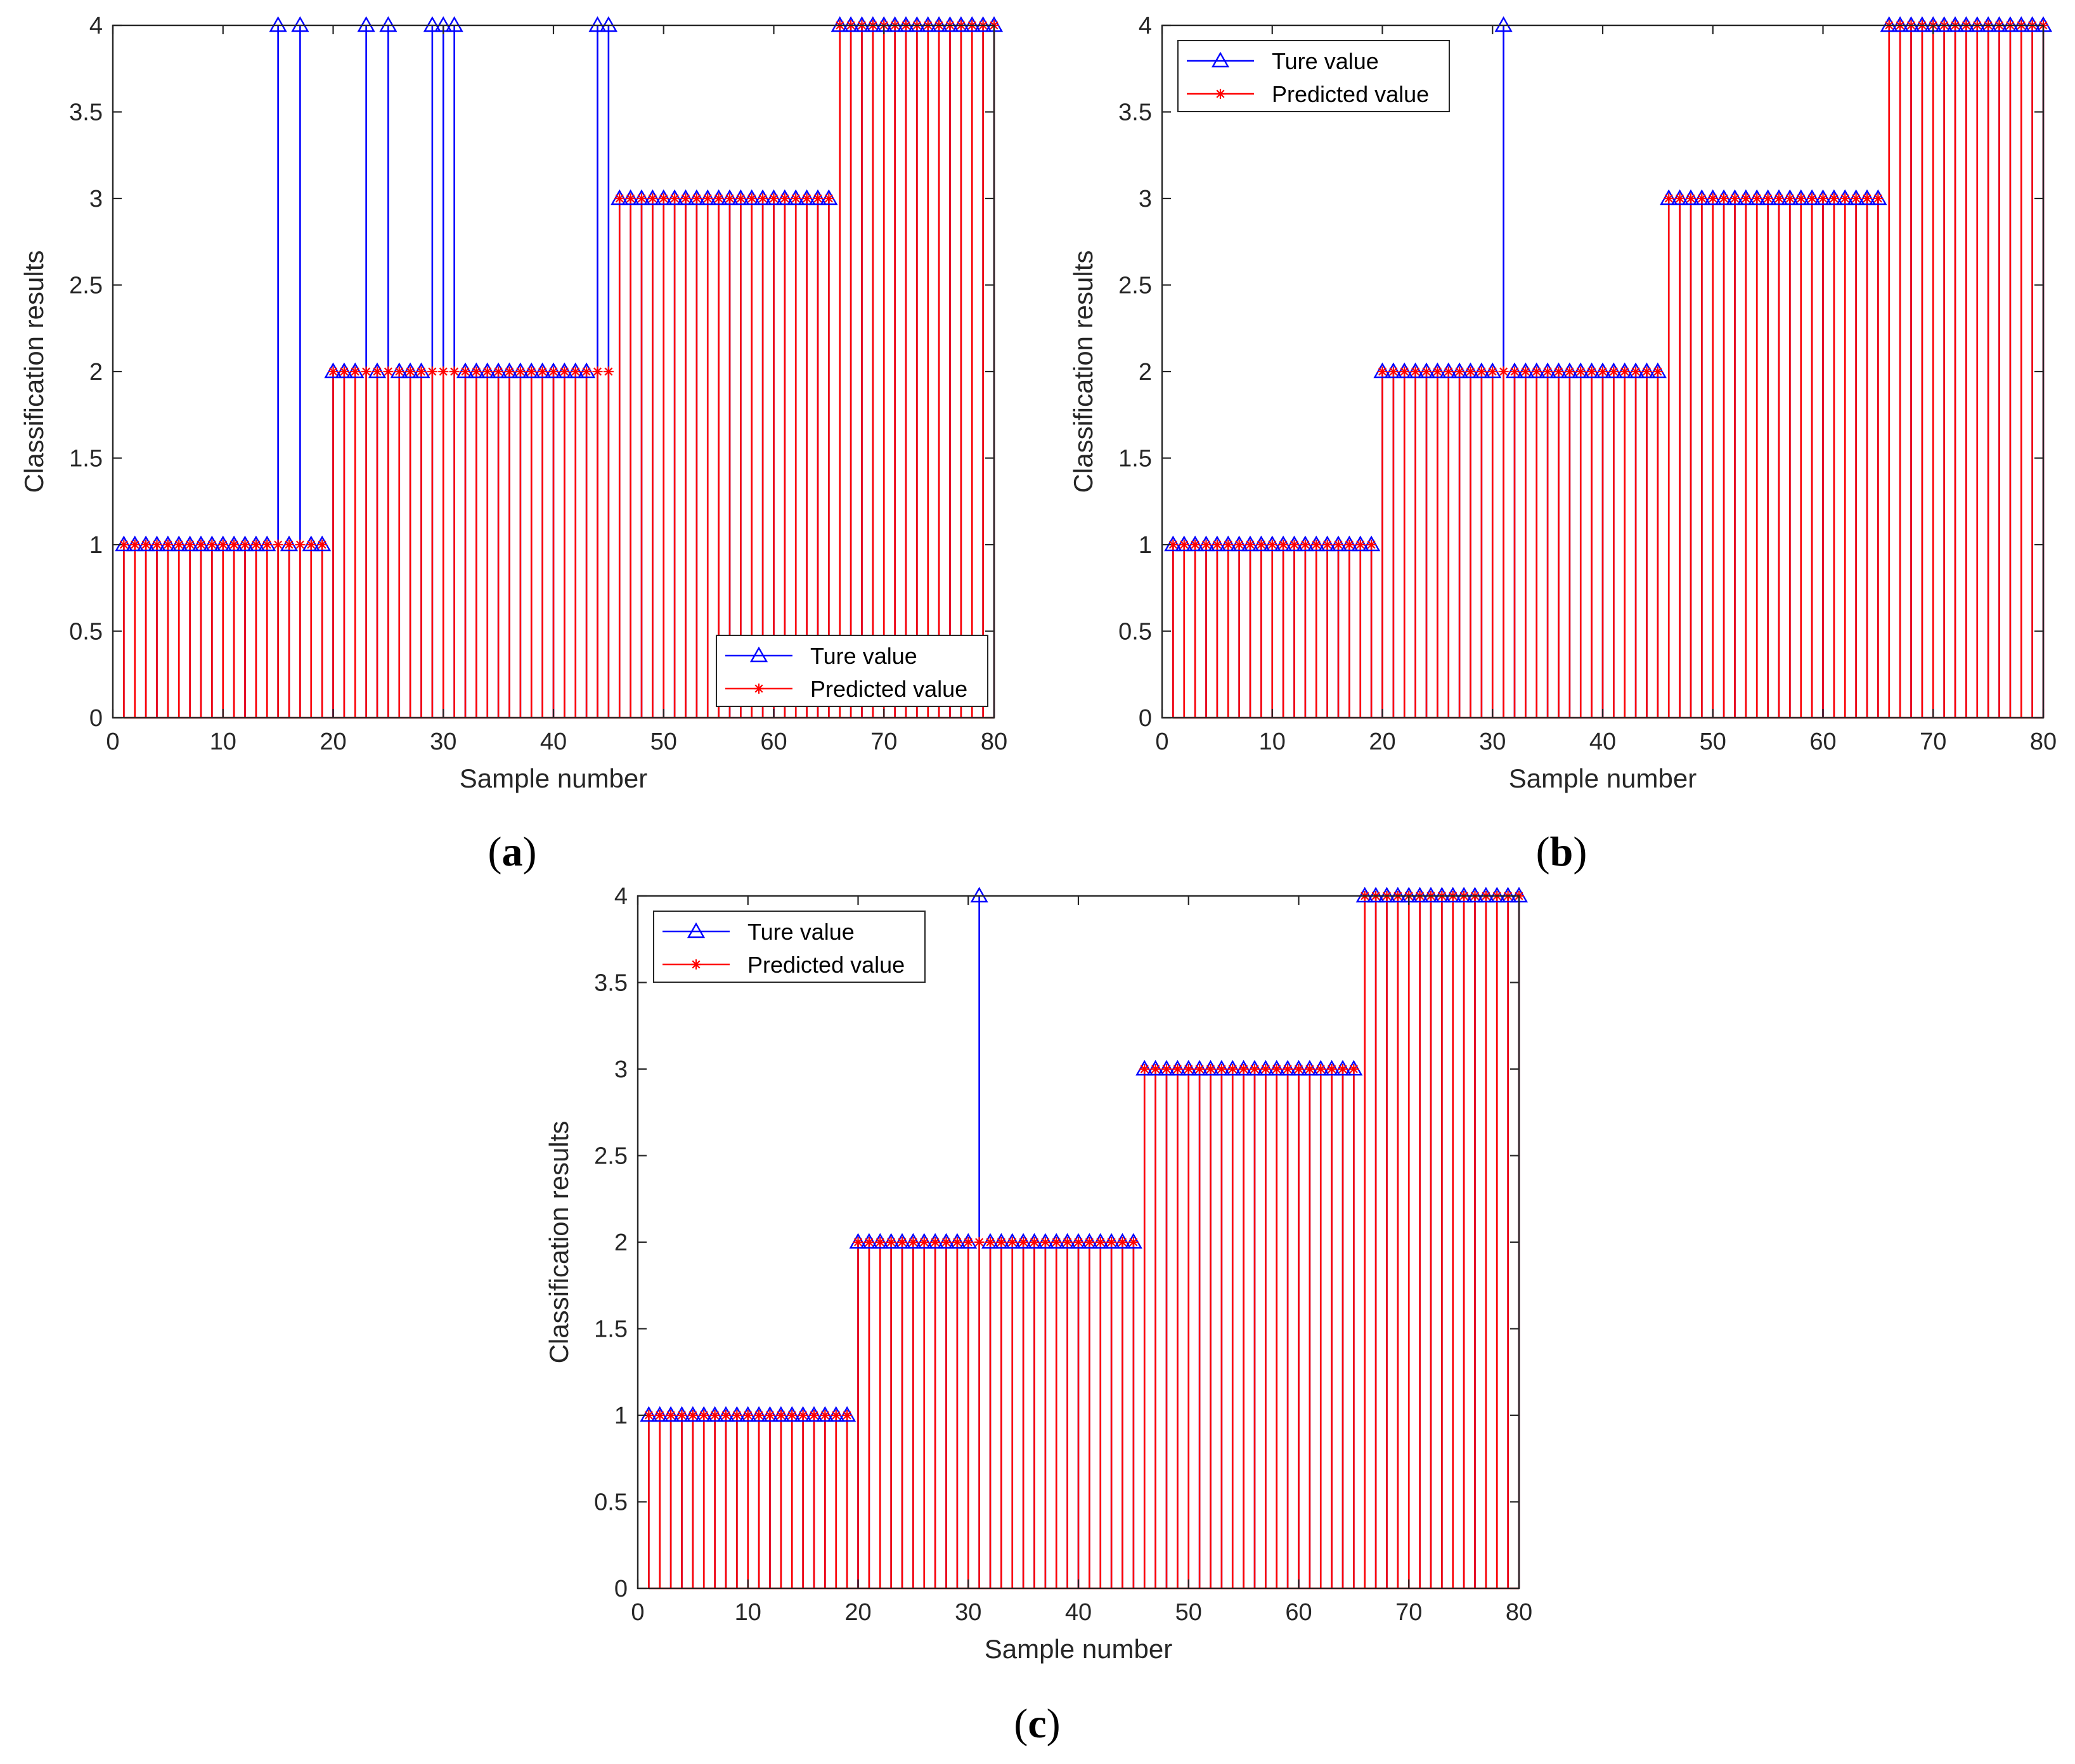 This screenshot has width=2075, height=1764. Describe the element at coordinates (1135, 286) in the screenshot. I see `y-tick-label: 2.5` at that location.